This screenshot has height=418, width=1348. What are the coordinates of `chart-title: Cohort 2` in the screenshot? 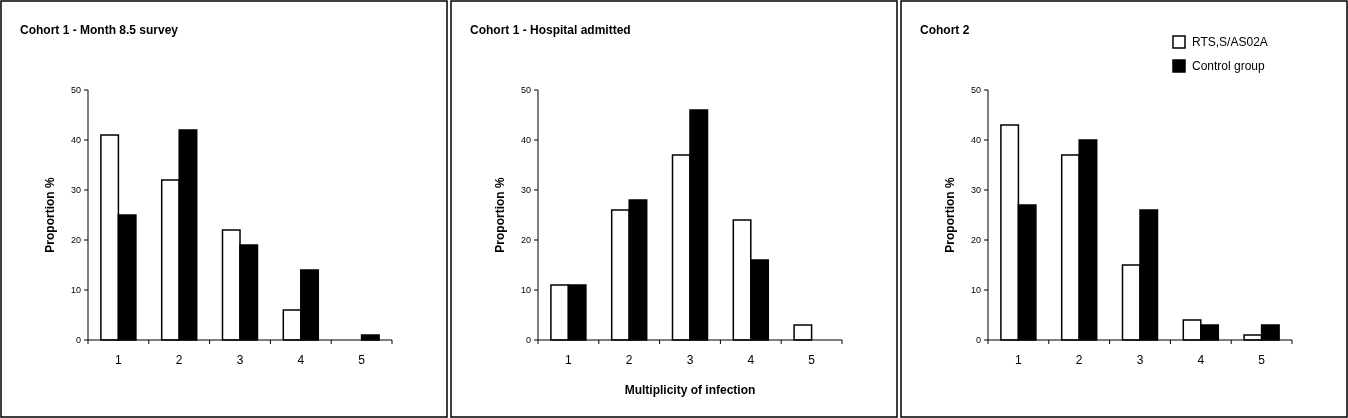 It's located at (945, 30).